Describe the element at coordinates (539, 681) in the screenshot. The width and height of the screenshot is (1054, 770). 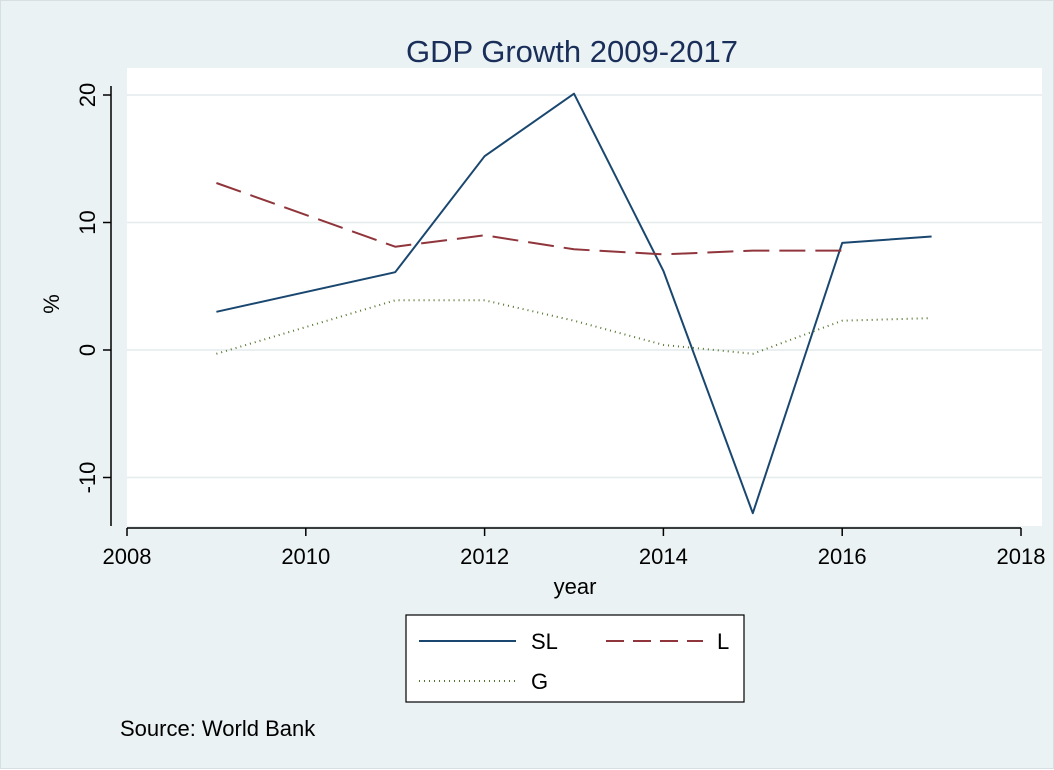
I see `legend-g-label: G` at that location.